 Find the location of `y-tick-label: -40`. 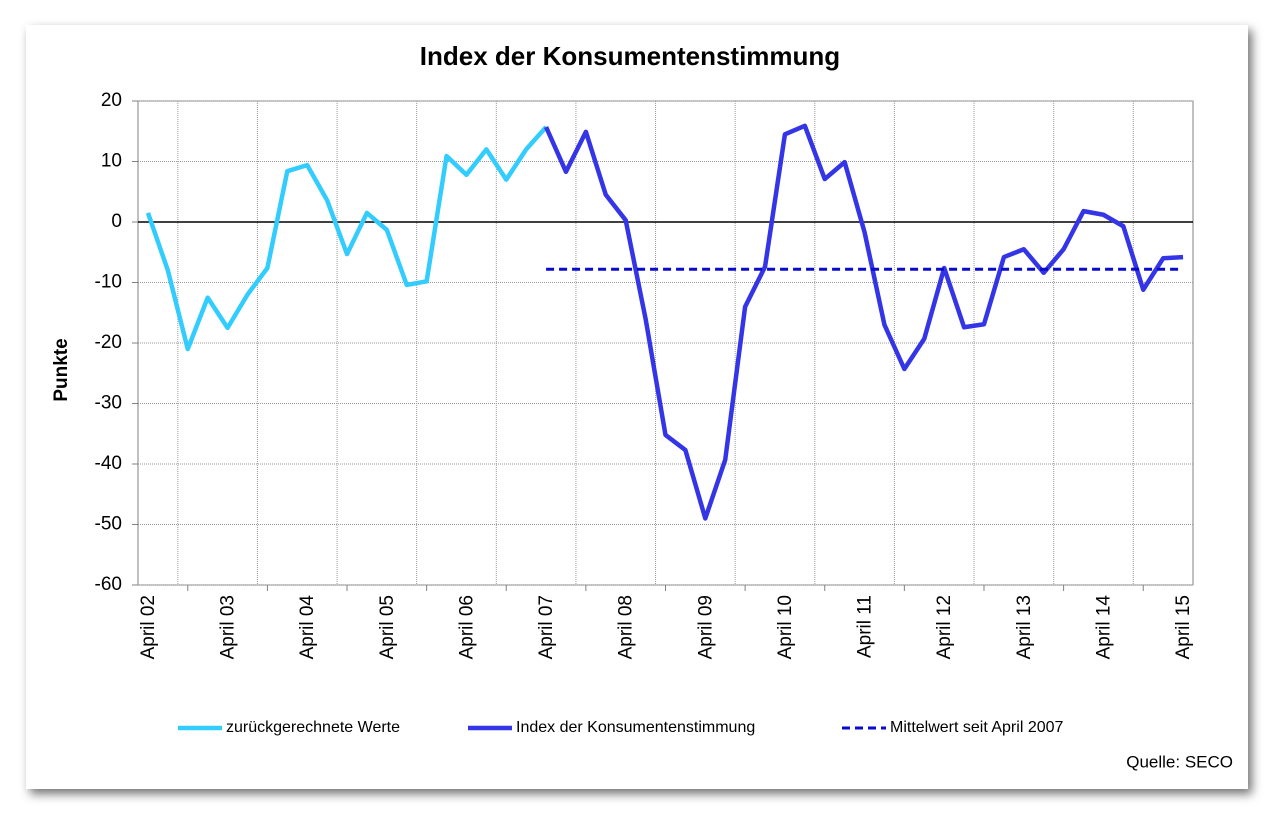

y-tick-label: -40 is located at coordinates (108, 463).